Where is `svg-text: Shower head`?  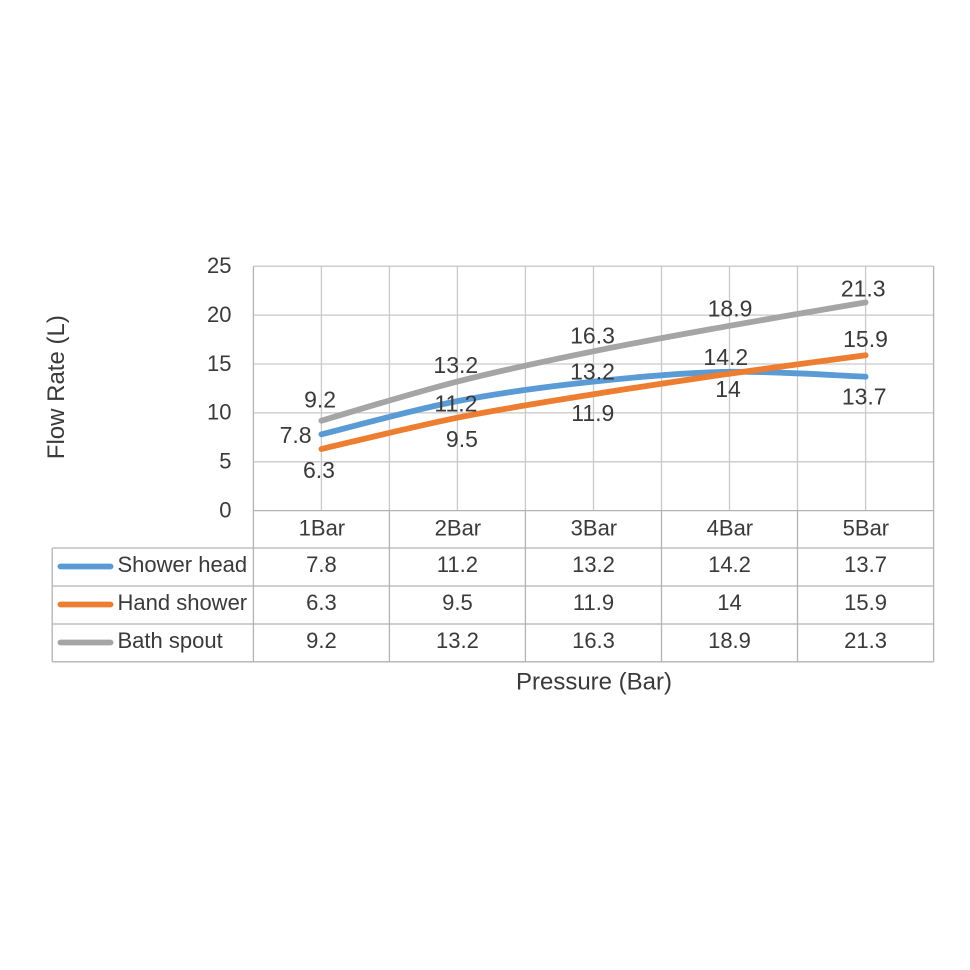
svg-text: Shower head is located at coordinates (183, 564).